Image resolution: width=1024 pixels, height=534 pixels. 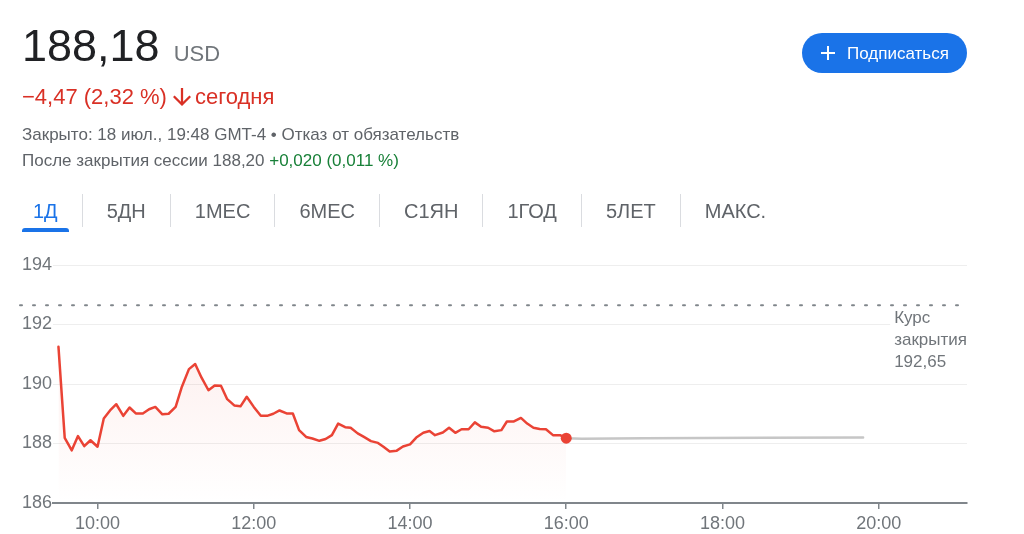 What do you see at coordinates (431, 210) in the screenshot?
I see `text: С1ЯН` at bounding box center [431, 210].